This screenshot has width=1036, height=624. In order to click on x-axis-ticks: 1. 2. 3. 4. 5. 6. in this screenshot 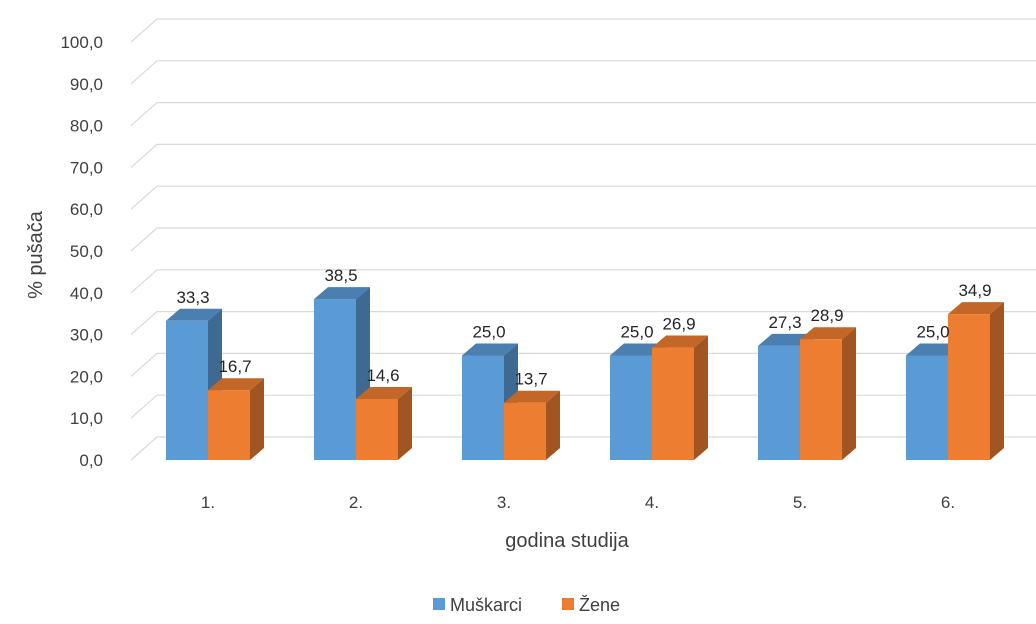, I will do `click(578, 502)`.